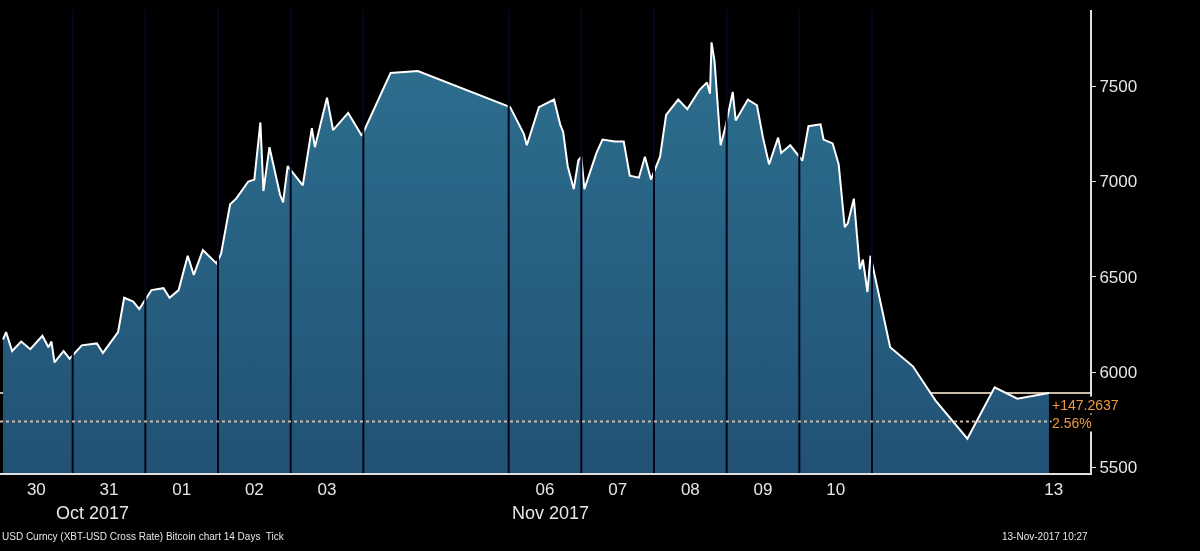  Describe the element at coordinates (1054, 490) in the screenshot. I see `x-tick-label: 13` at that location.